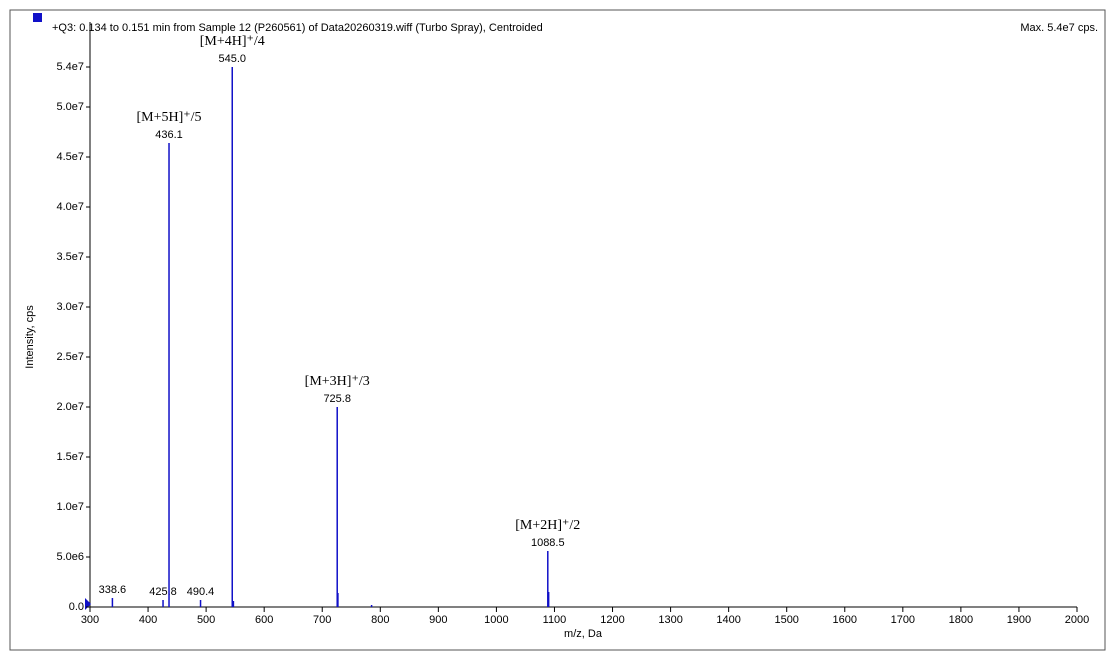 This screenshot has width=1115, height=665. I want to click on chart-subtitle: Max. 5.4e7 cps., so click(1059, 28).